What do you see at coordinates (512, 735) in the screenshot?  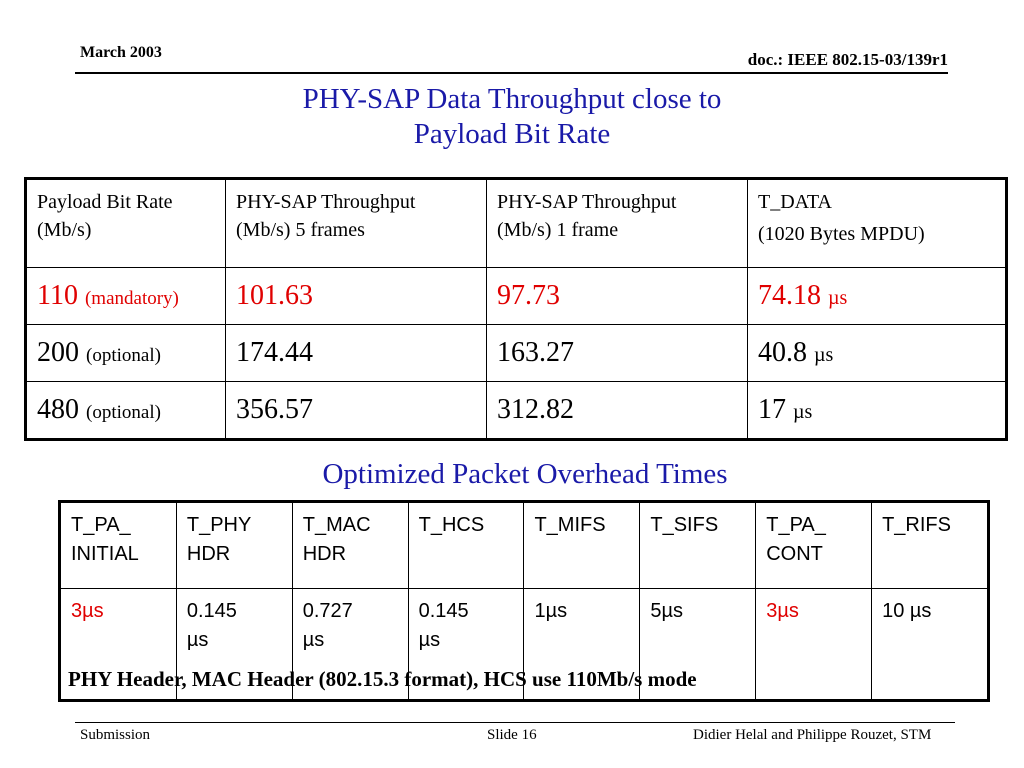 I see `footer-slide-number: Slide 16` at bounding box center [512, 735].